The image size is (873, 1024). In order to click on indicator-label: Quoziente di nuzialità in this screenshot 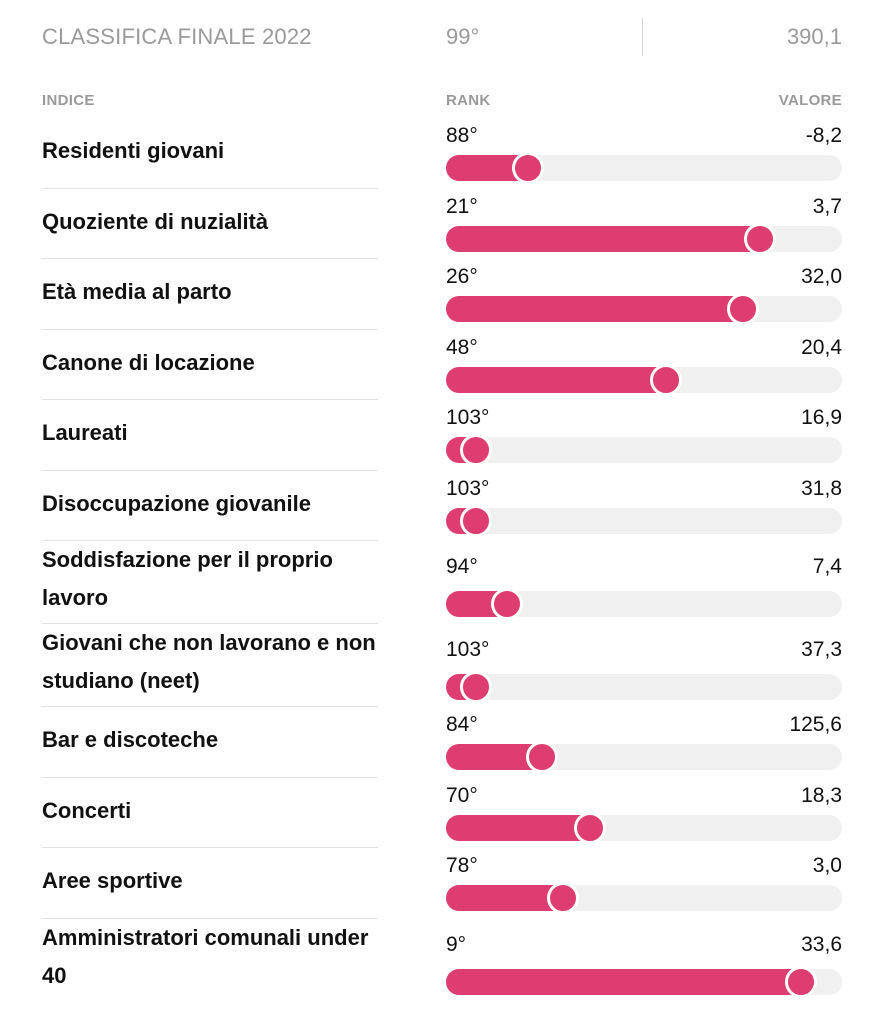, I will do `click(155, 221)`.